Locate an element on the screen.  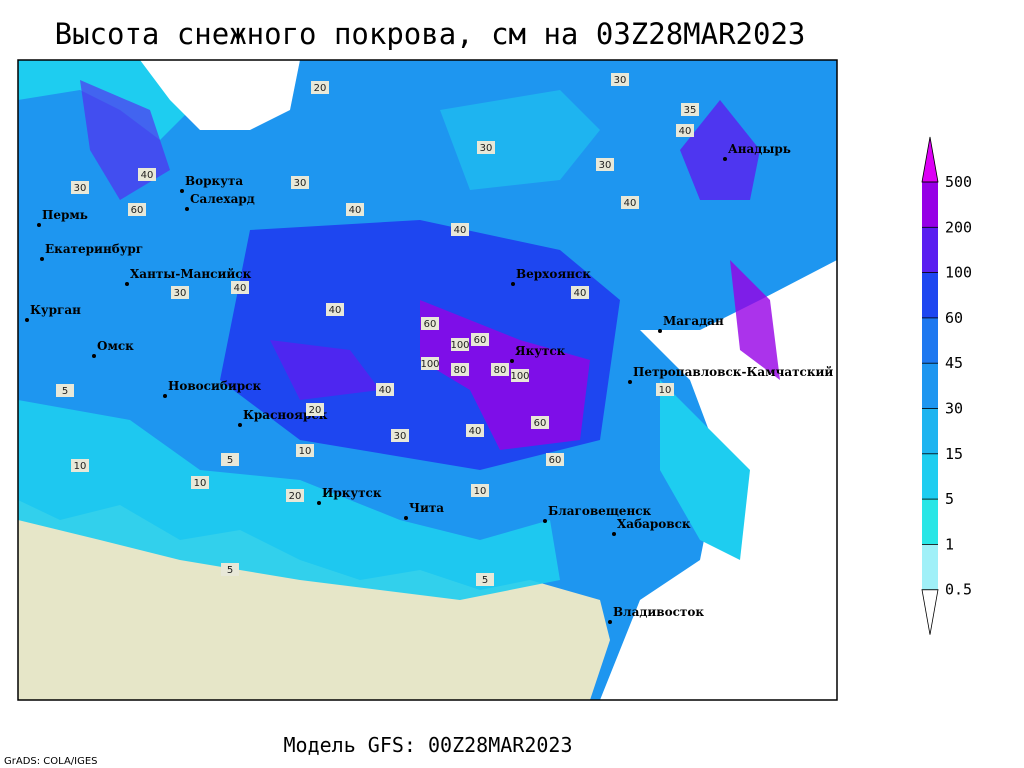
contour-label: 35 is located at coordinates (690, 110).